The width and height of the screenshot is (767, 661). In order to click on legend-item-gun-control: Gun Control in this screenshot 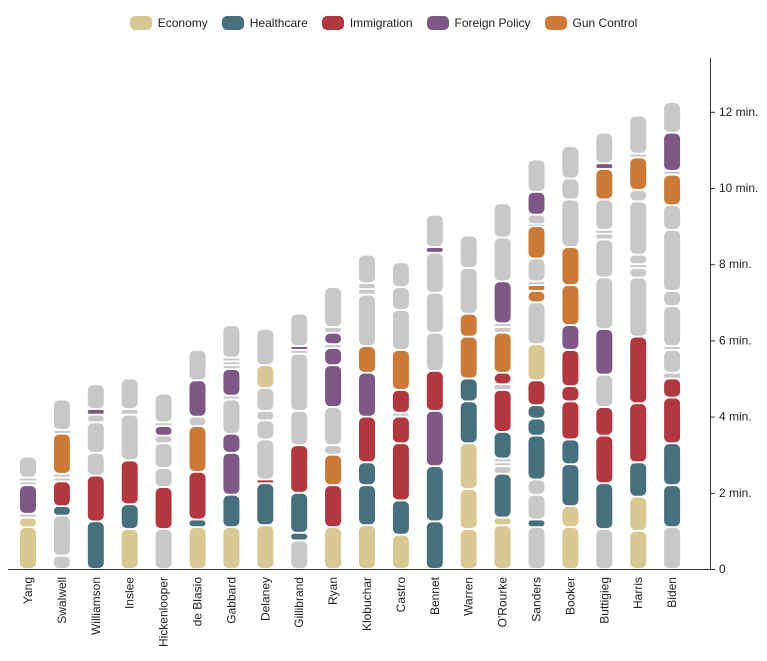, I will do `click(590, 23)`.